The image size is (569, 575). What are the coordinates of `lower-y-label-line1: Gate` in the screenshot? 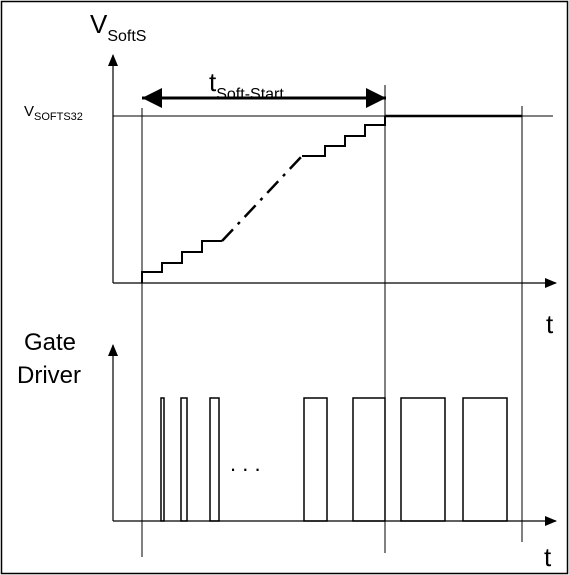 It's located at (50, 342).